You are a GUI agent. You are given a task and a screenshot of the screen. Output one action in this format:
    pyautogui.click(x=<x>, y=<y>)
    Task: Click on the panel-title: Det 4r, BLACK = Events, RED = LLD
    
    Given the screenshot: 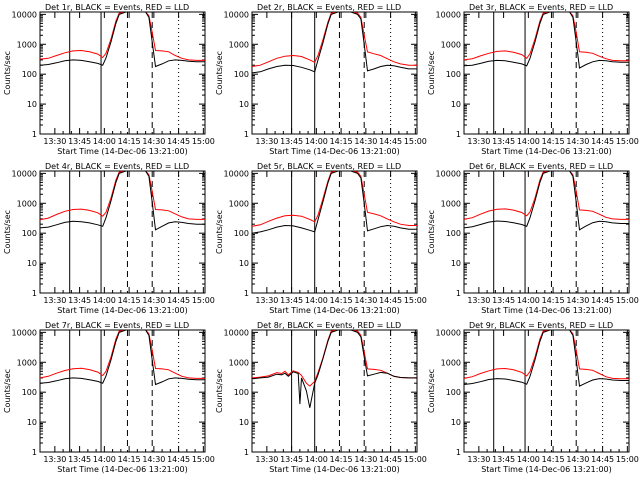 What is the action you would take?
    pyautogui.click(x=117, y=166)
    